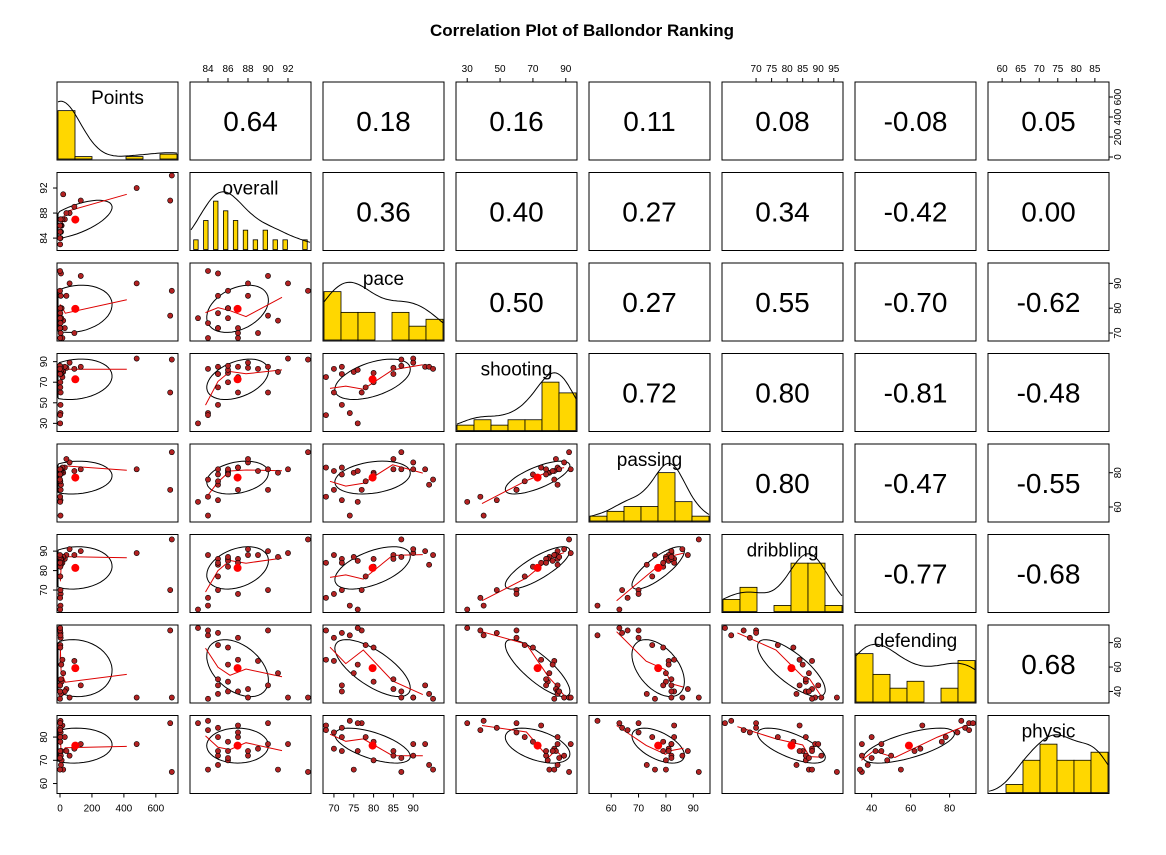  I want to click on panel-physic-dribbling, so click(782, 754).